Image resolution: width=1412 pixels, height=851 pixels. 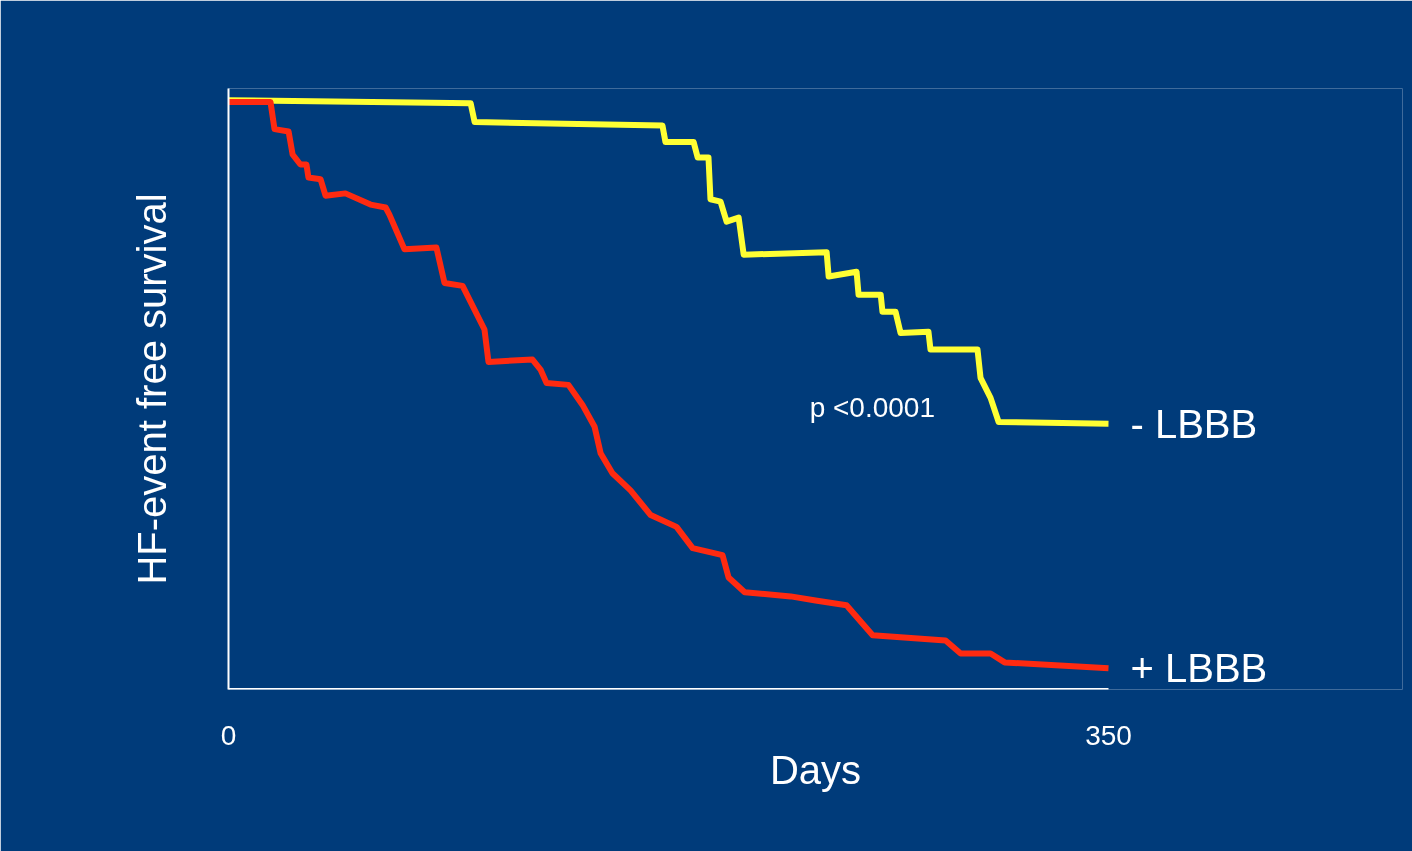 I want to click on x-tick-label: 0, so click(x=228, y=735).